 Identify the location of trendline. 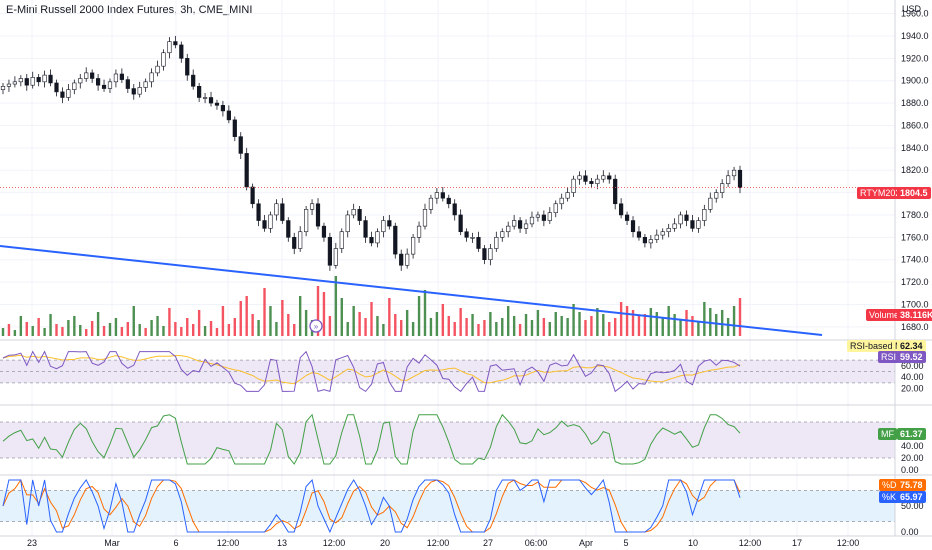
(411, 290).